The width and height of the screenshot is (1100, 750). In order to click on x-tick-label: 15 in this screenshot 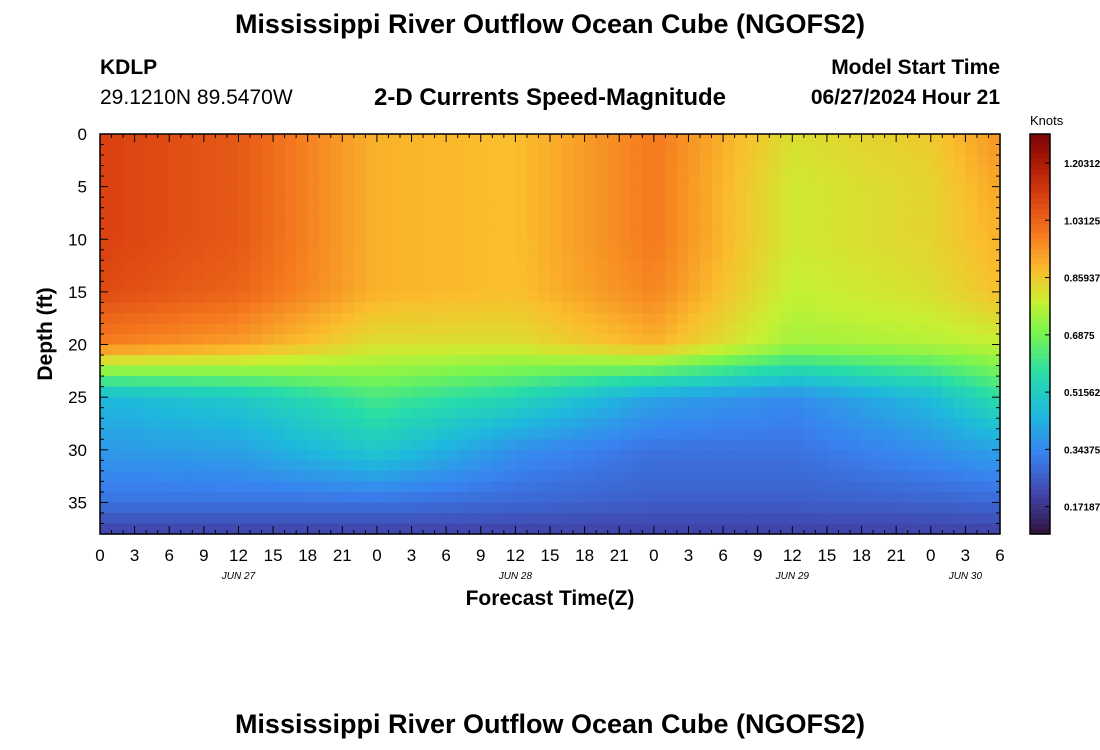, I will do `click(273, 555)`.